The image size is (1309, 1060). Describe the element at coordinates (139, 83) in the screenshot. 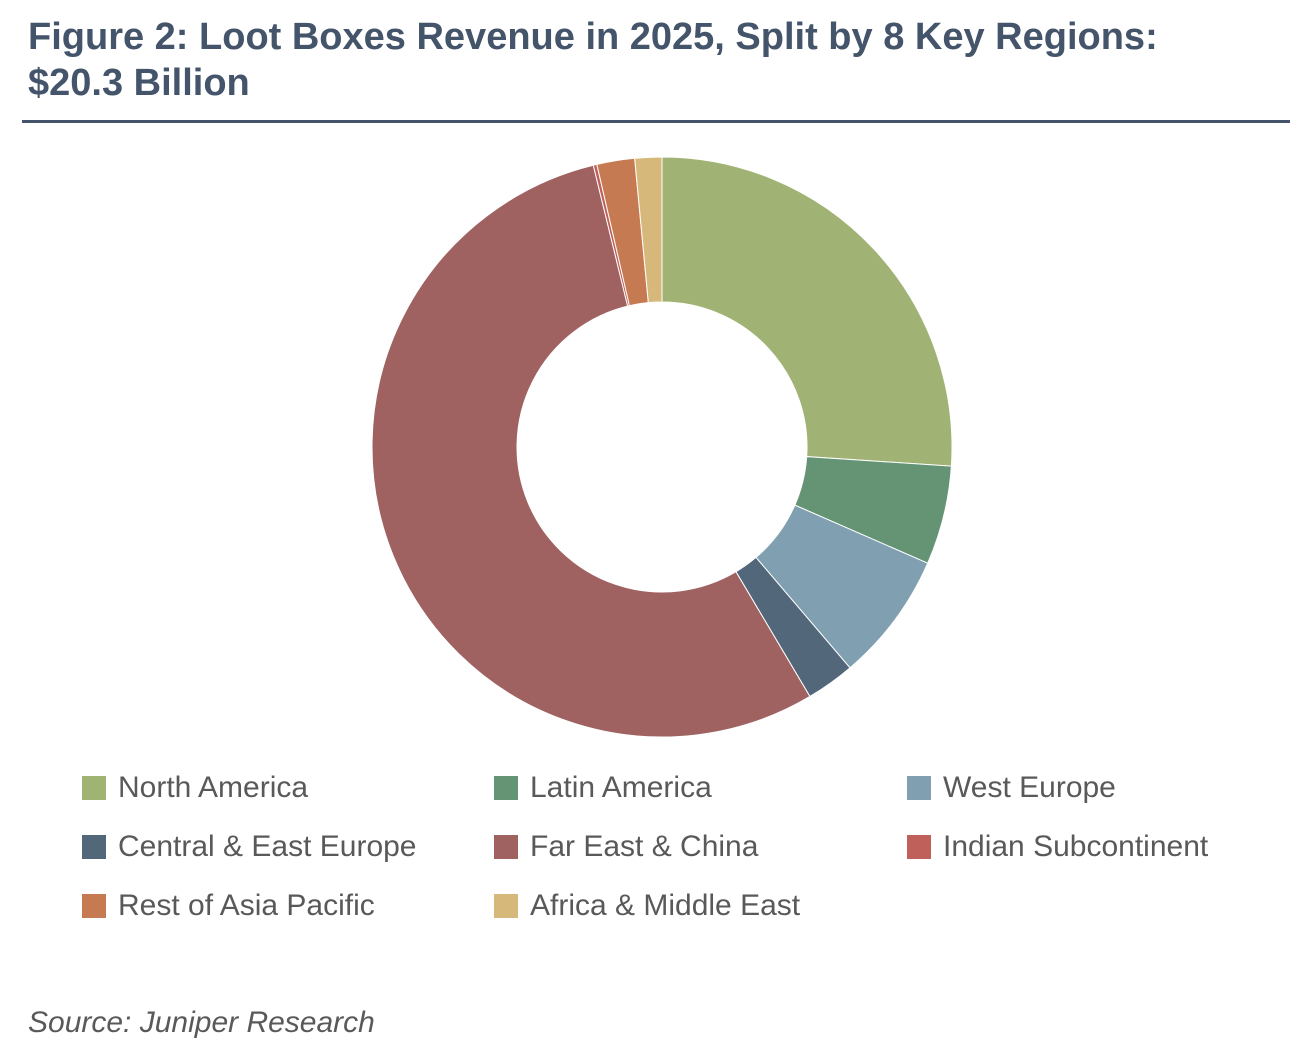

I see `figure-title-line-2: $20.3 Billion` at that location.